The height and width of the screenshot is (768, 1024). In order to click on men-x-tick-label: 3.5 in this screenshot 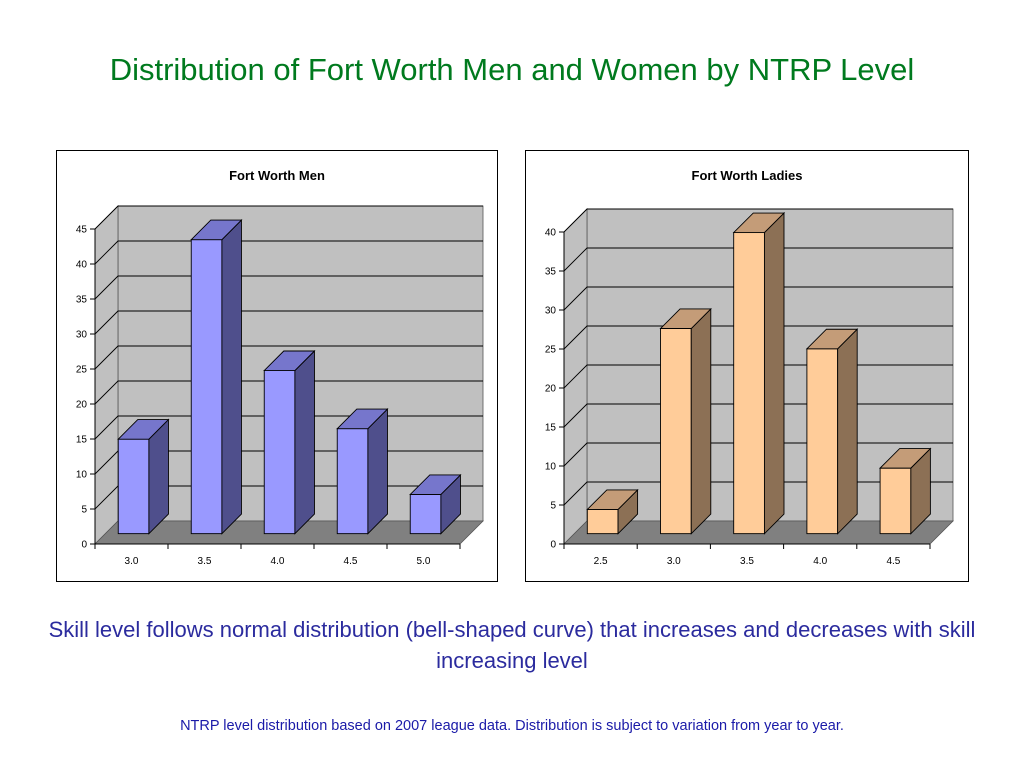, I will do `click(205, 561)`.